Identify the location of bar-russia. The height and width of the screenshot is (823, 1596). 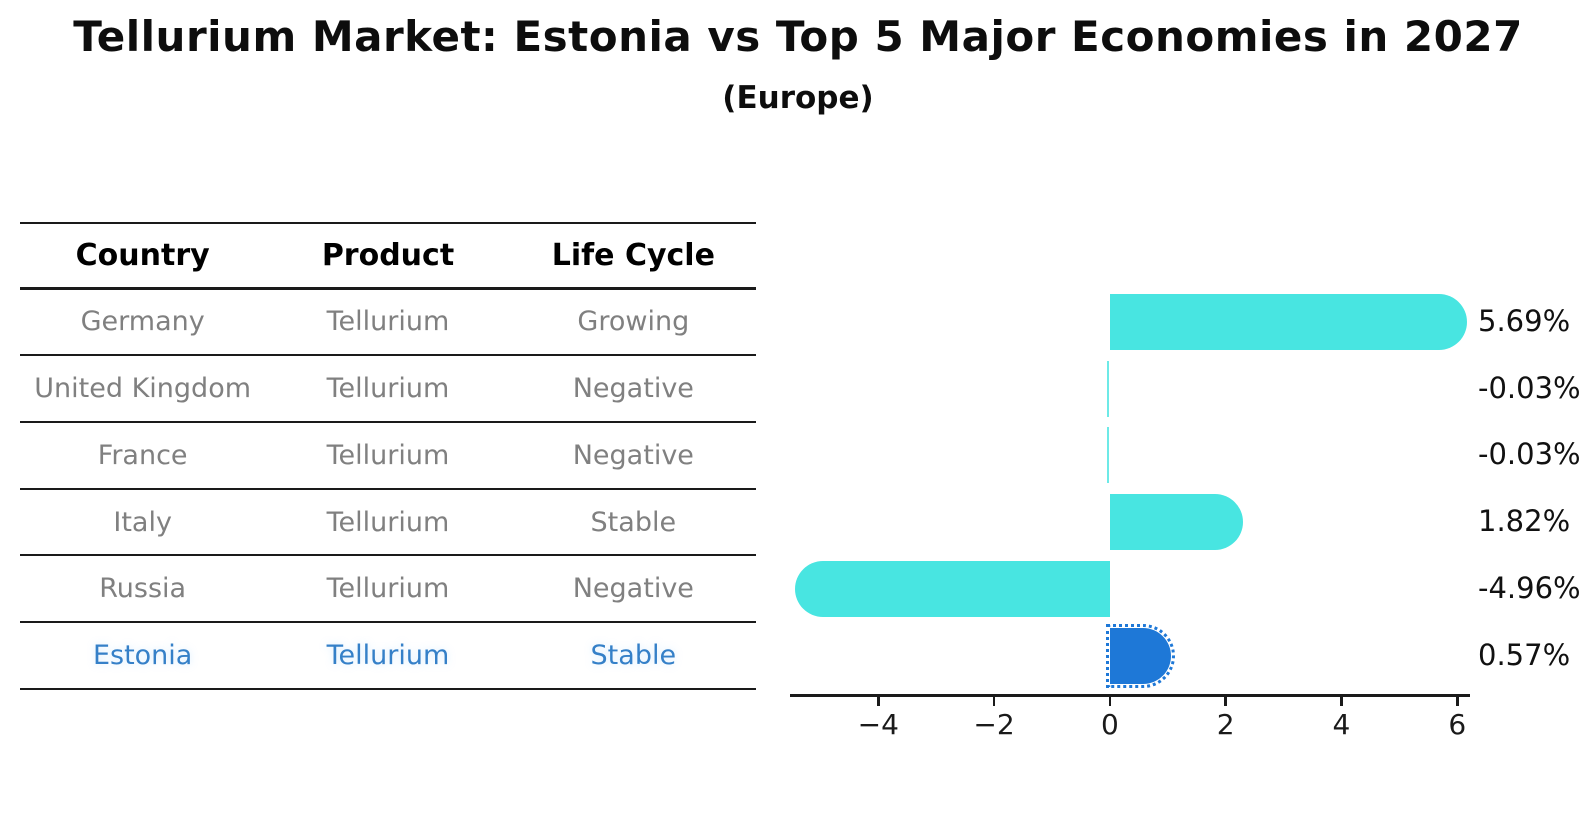
(952, 588).